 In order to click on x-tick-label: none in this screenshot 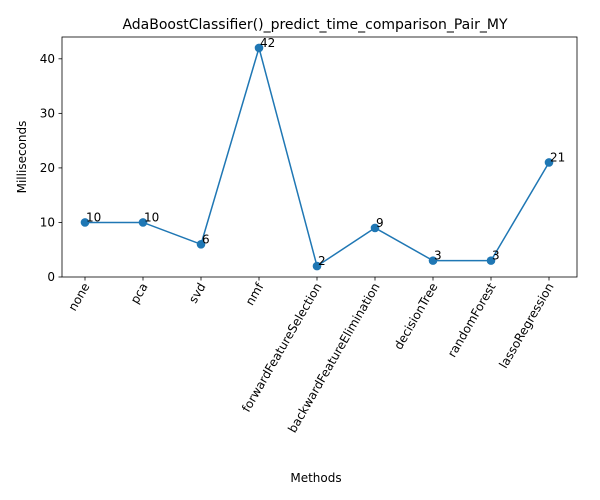, I will do `click(79, 297)`.